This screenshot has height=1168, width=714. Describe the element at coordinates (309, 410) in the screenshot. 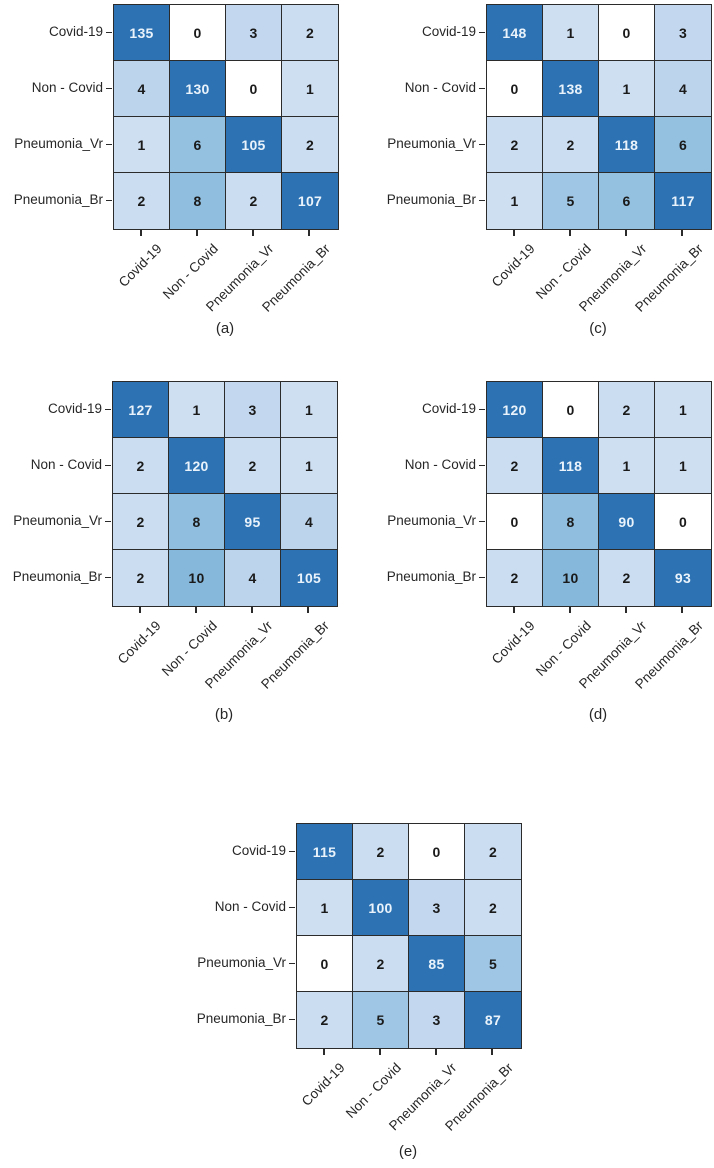

I see `matrix-cell-b-r0c3: 1` at that location.